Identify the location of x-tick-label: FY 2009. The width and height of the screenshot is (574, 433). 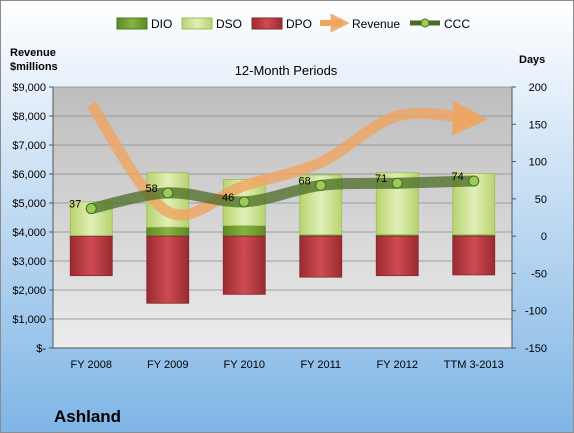
(167, 365).